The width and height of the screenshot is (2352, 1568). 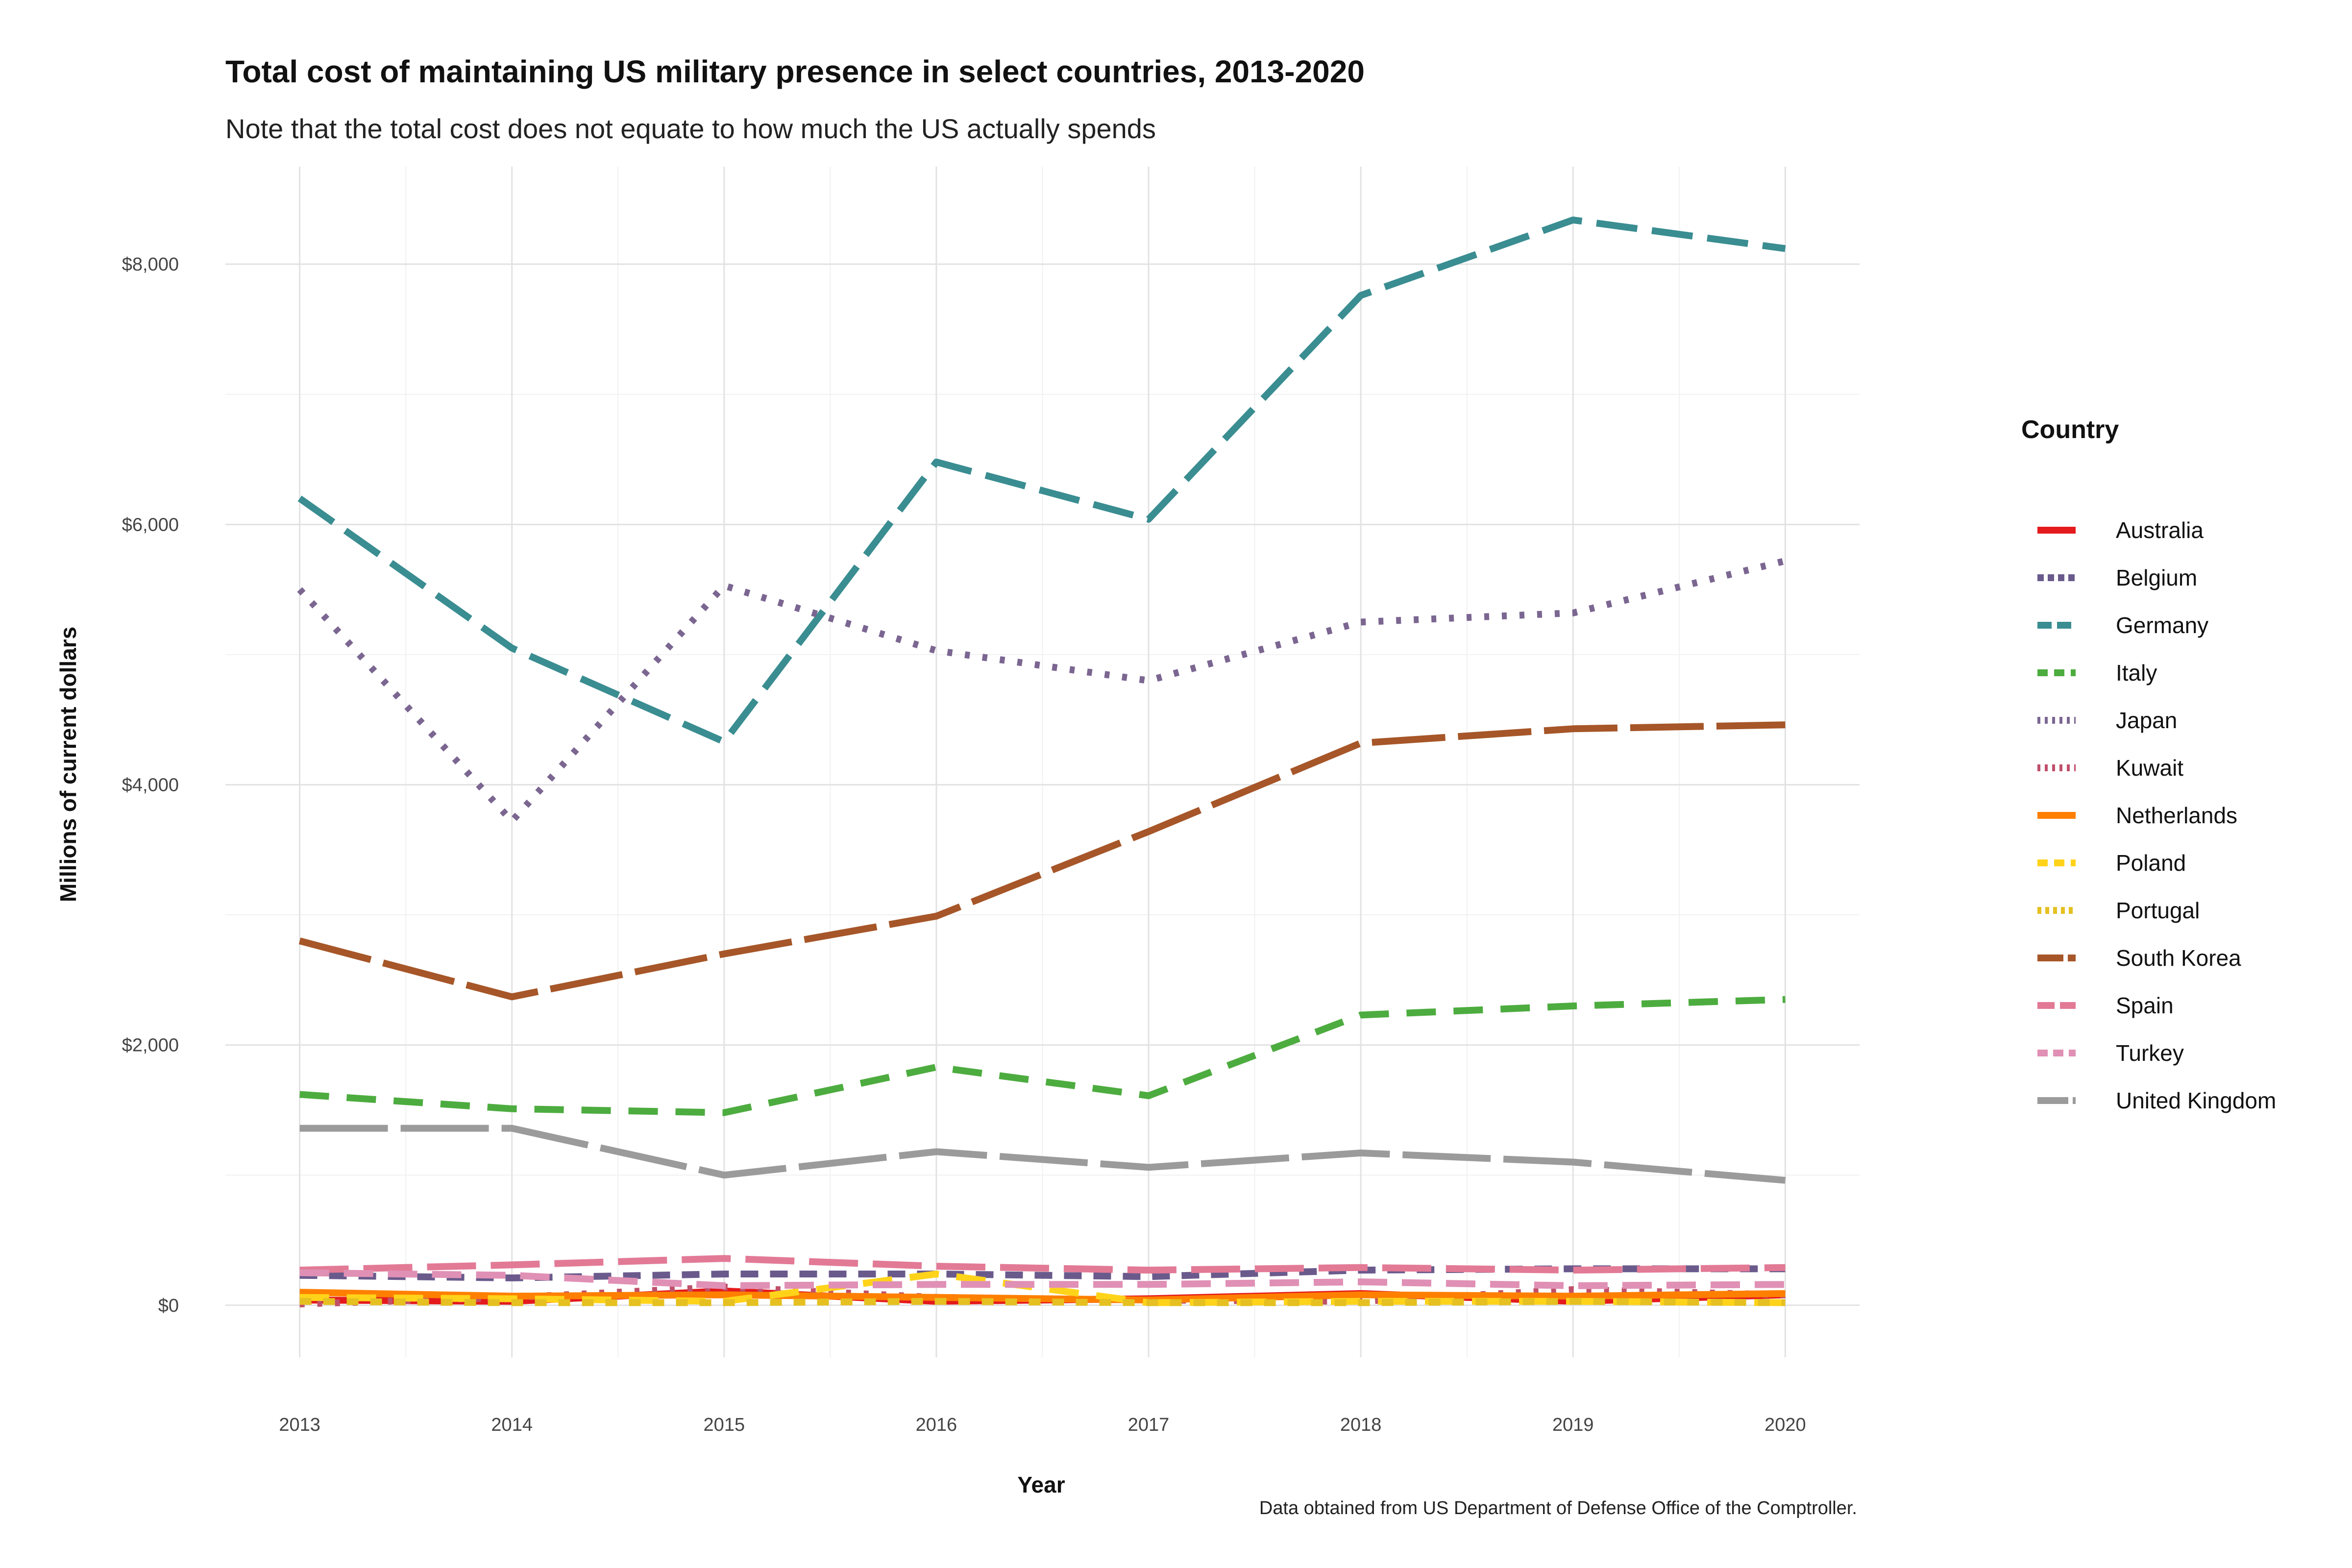 I want to click on legend-label: Poland, so click(x=2151, y=863).